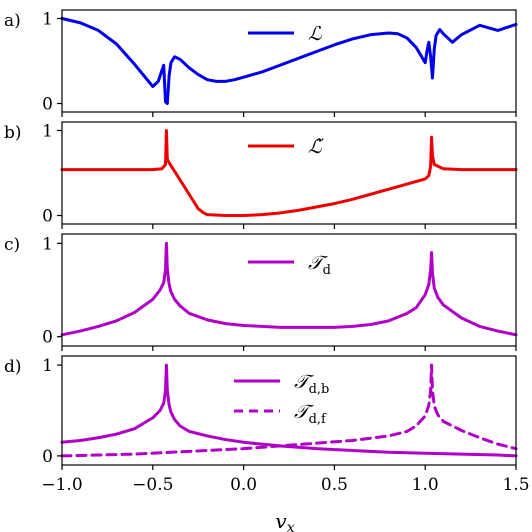 This screenshot has height=532, width=532. Describe the element at coordinates (61, 485) in the screenshot. I see `x-tick-label: −1.0` at that location.